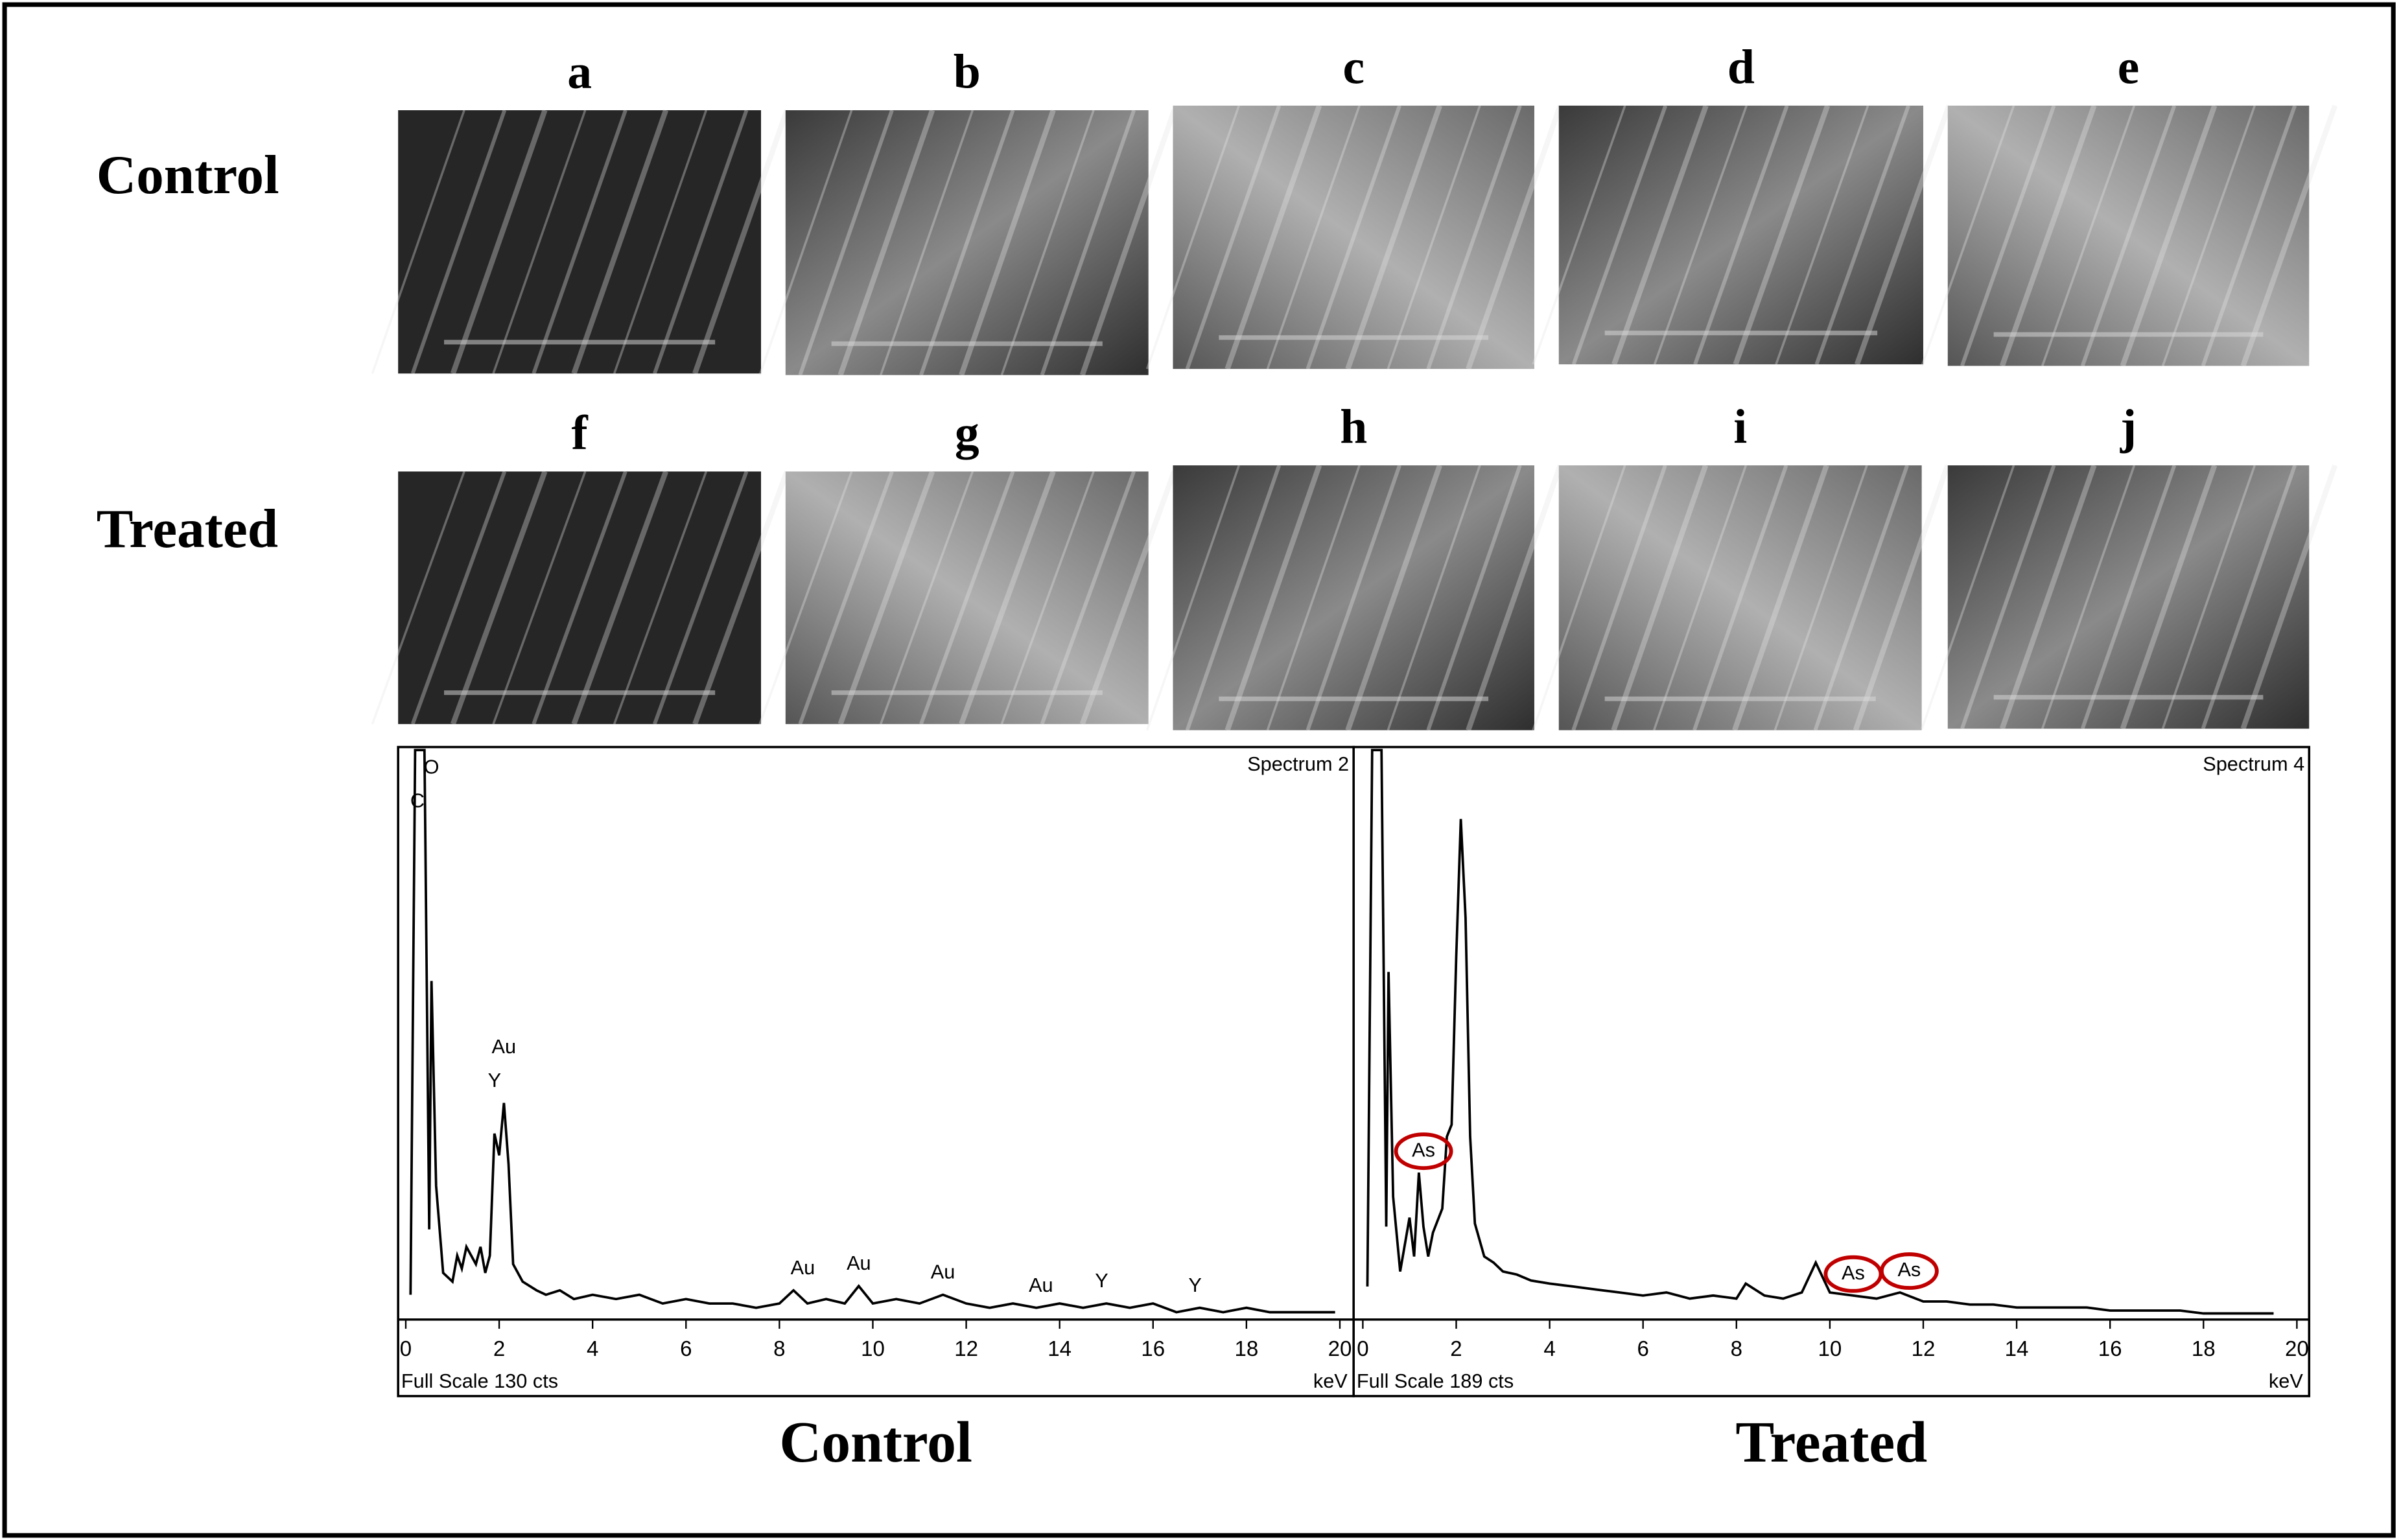 The image size is (2401, 1540). What do you see at coordinates (1737, 1349) in the screenshot?
I see `x-tick-label: 8` at bounding box center [1737, 1349].